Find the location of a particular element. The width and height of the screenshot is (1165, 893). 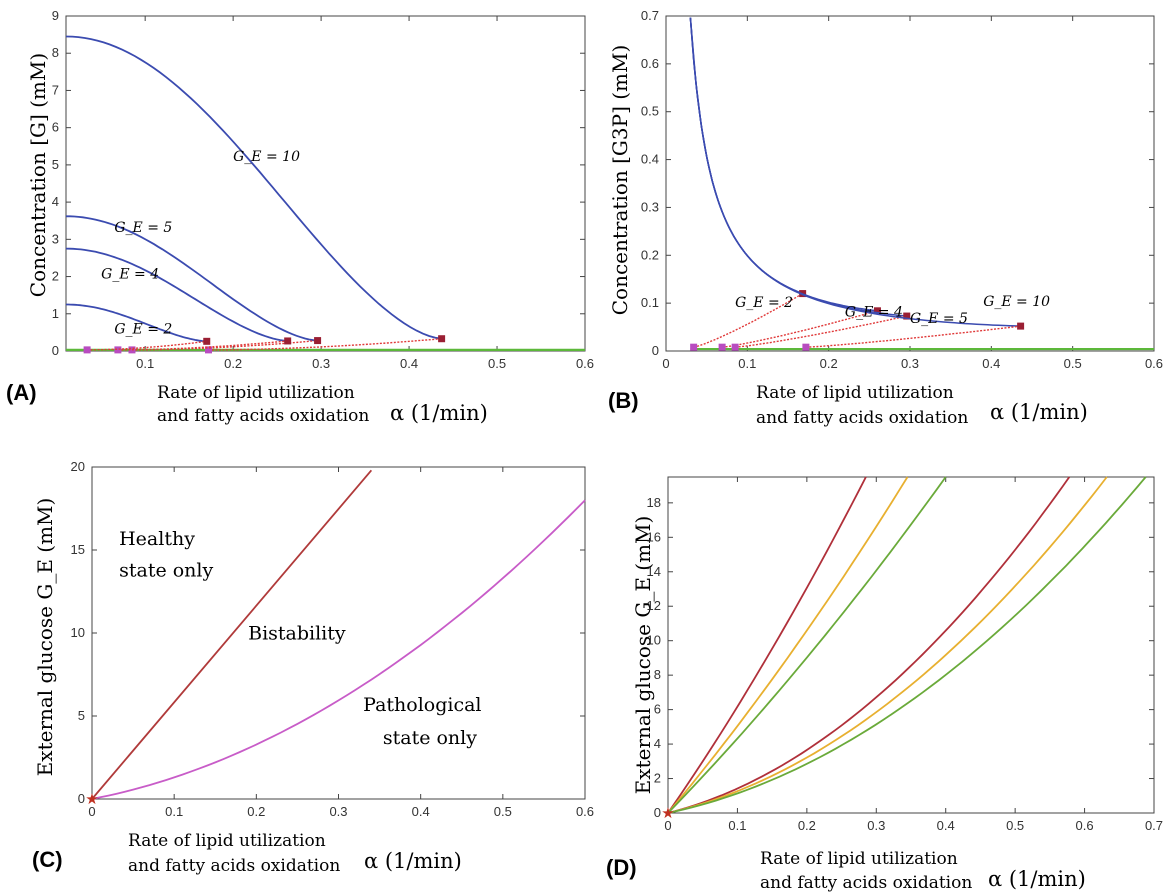

panel-a-ytick-label: 7 is located at coordinates (55, 89).